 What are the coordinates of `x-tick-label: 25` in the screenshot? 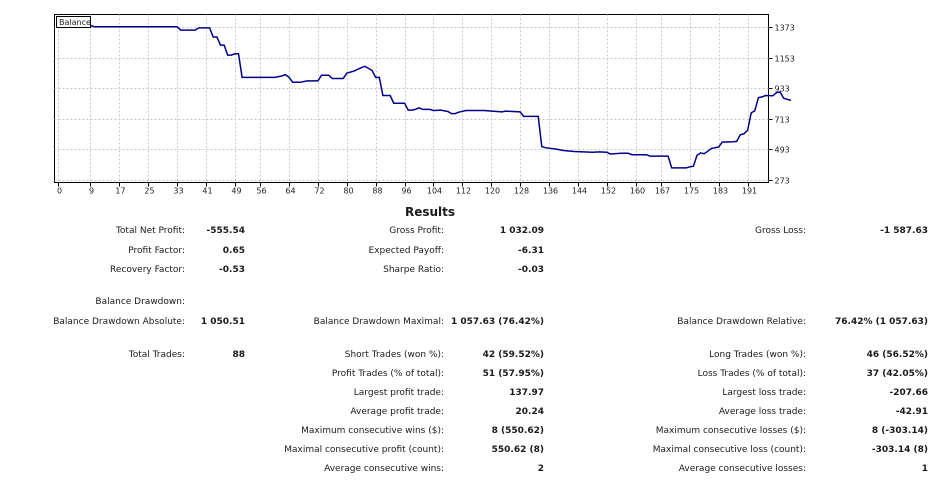 It's located at (149, 191).